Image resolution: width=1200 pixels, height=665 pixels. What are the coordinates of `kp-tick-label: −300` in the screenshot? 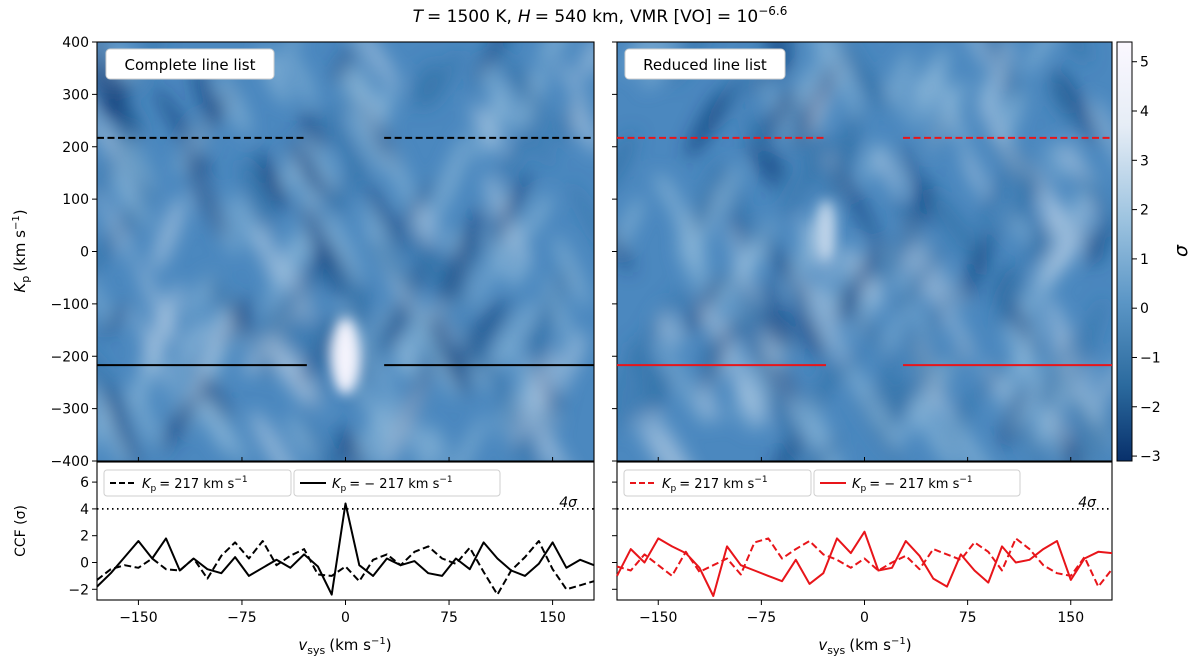 It's located at (70, 410).